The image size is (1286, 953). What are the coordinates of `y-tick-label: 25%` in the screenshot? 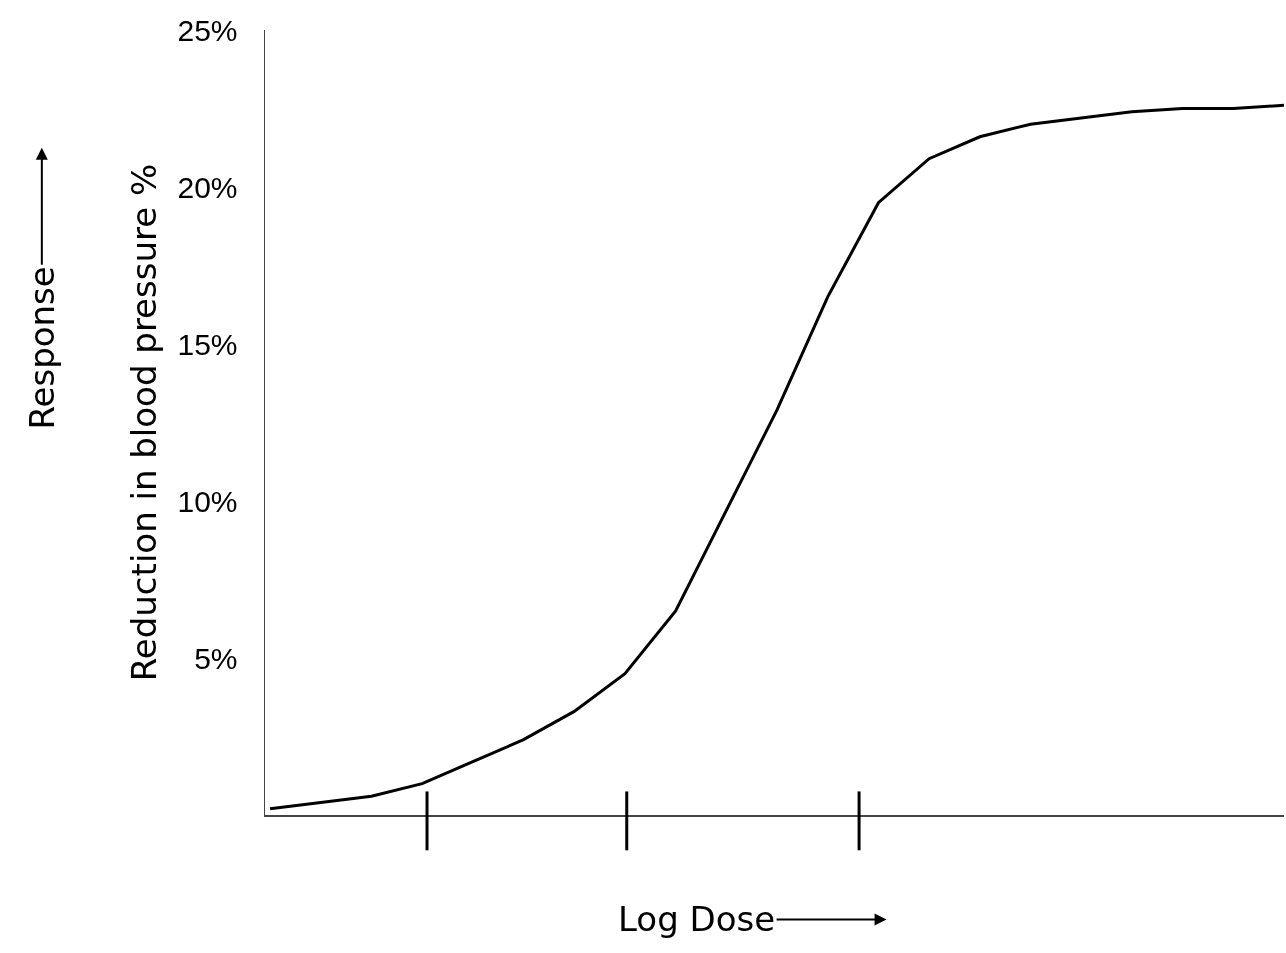 It's located at (207, 30).